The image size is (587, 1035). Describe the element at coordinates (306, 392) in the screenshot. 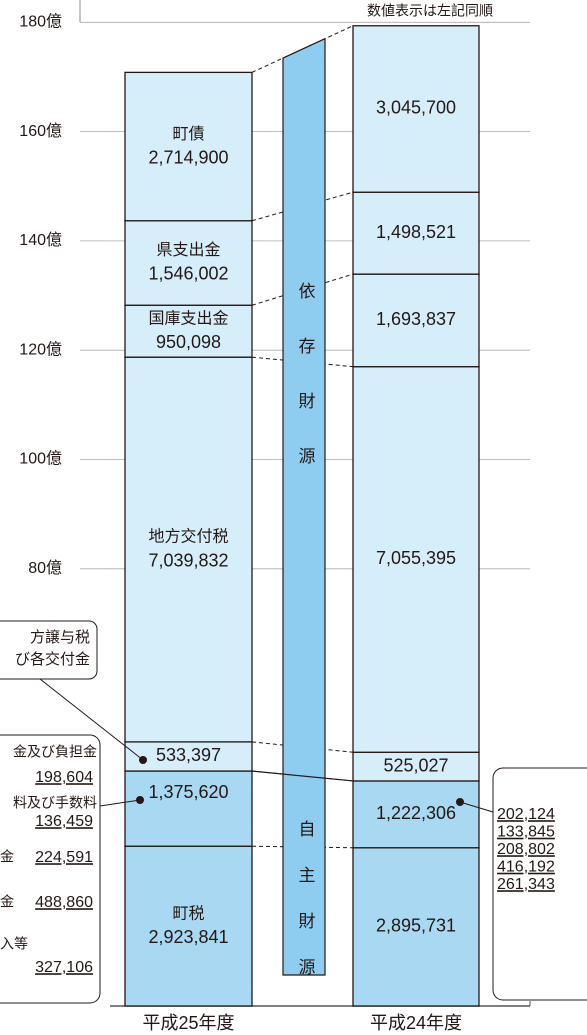

I see `dependent-label: 依存財源` at that location.